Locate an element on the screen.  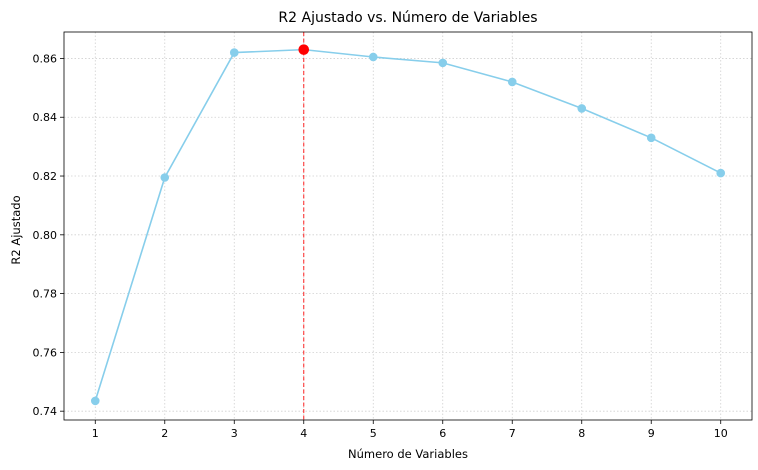
y-tick-label: 0.80 is located at coordinates (45, 235).